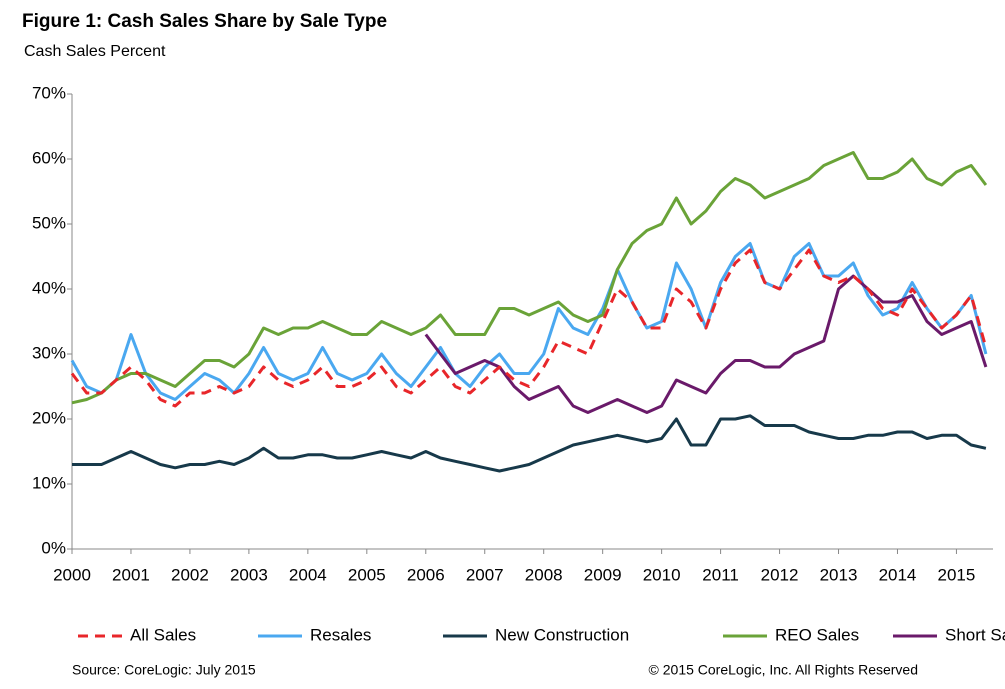 This screenshot has height=689, width=1005. I want to click on x-tick-label: 2001, so click(131, 574).